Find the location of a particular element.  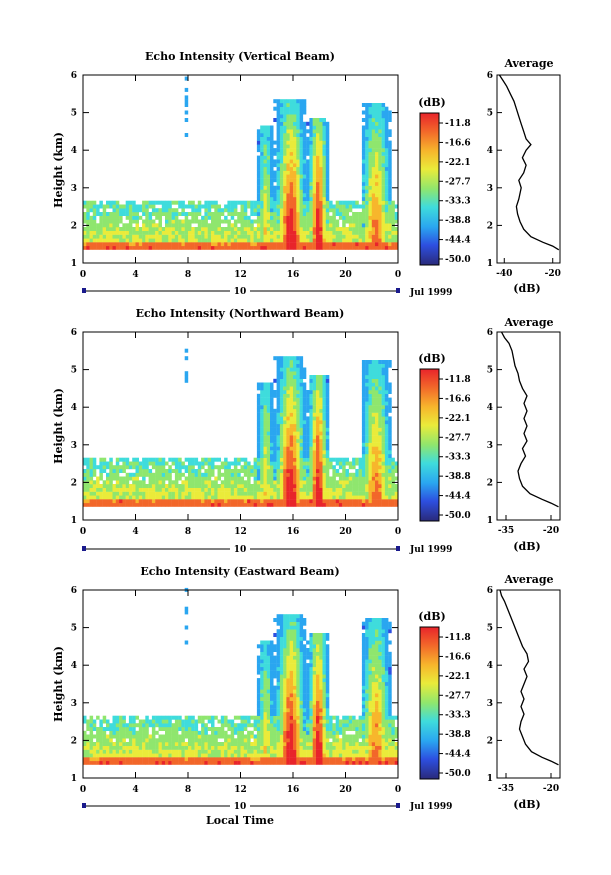

date-axis-start-marker is located at coordinates (84, 548).